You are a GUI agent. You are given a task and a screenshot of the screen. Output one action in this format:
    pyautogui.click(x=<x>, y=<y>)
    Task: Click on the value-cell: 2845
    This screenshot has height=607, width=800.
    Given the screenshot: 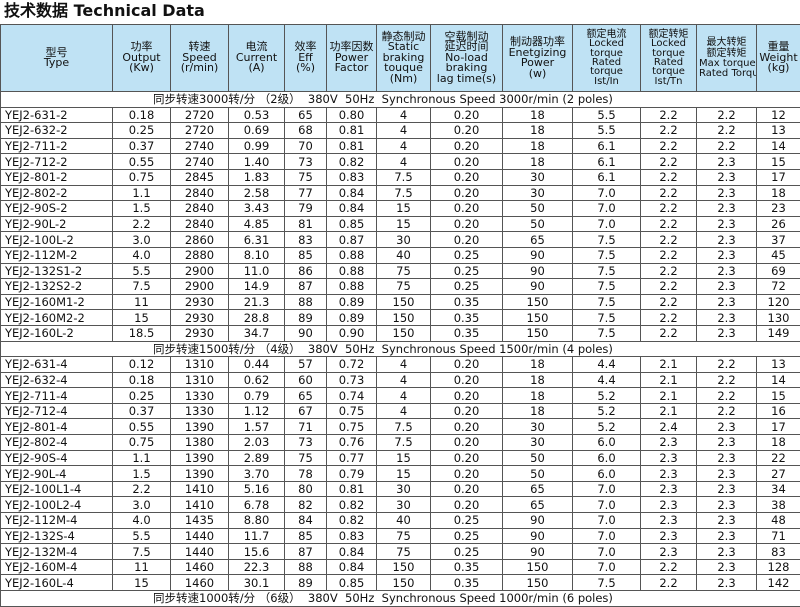 What is the action you would take?
    pyautogui.click(x=199, y=177)
    